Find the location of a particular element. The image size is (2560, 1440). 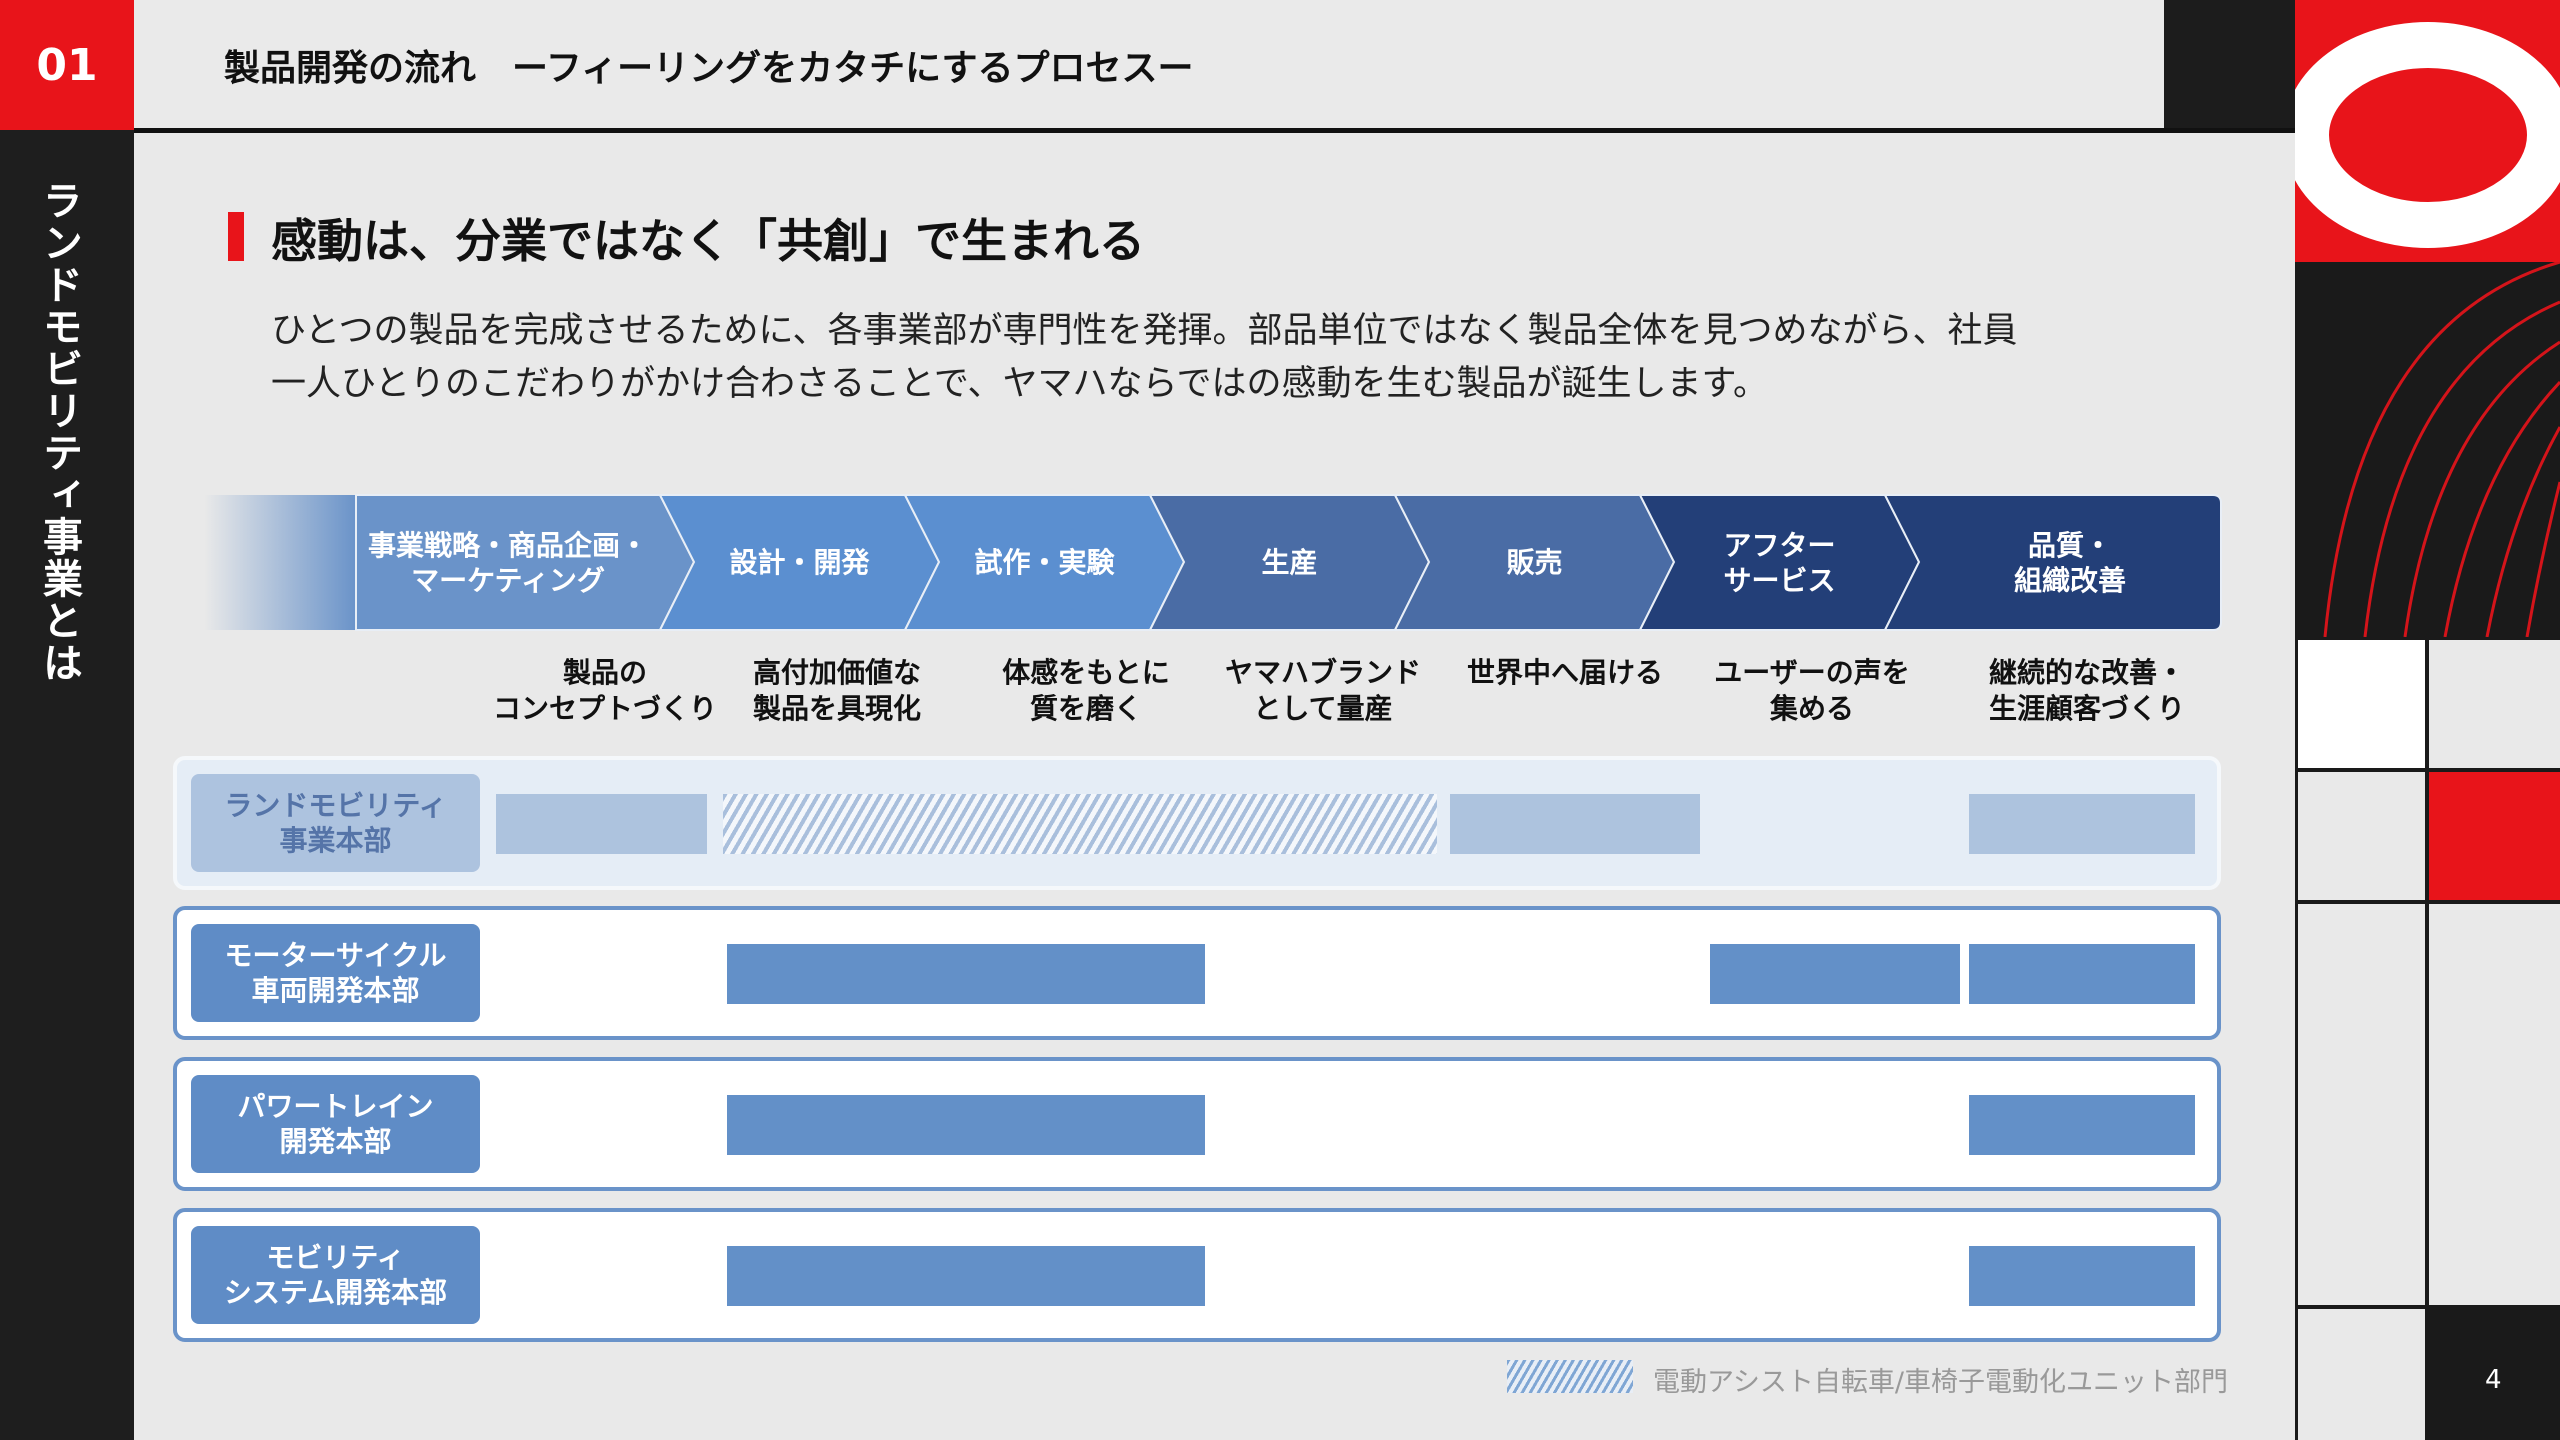

stage-label: 販売 is located at coordinates (1534, 562).